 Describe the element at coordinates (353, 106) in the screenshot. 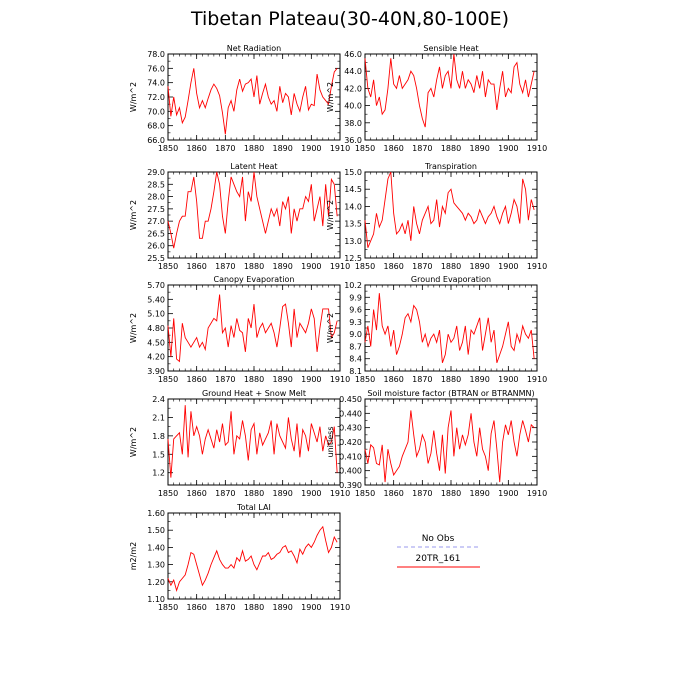

I see `y-tick-label: 40.0` at that location.